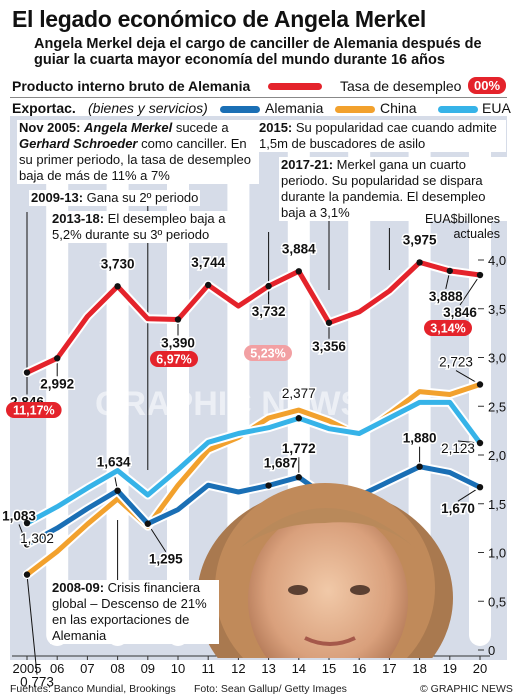 This screenshot has width=515, height=700. Describe the element at coordinates (491, 650) in the screenshot. I see `y-tick-label: 0` at that location.